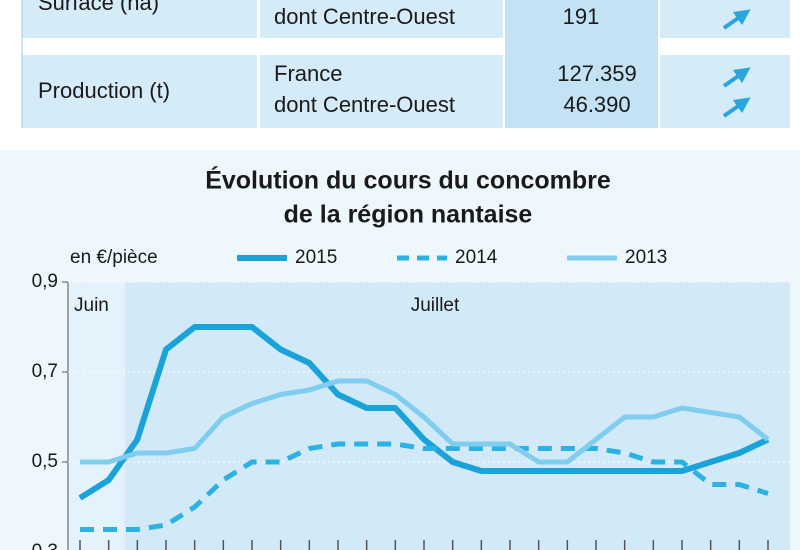 The width and height of the screenshot is (800, 550). Describe the element at coordinates (596, 104) in the screenshot. I see `row-value: 46.390` at that location.